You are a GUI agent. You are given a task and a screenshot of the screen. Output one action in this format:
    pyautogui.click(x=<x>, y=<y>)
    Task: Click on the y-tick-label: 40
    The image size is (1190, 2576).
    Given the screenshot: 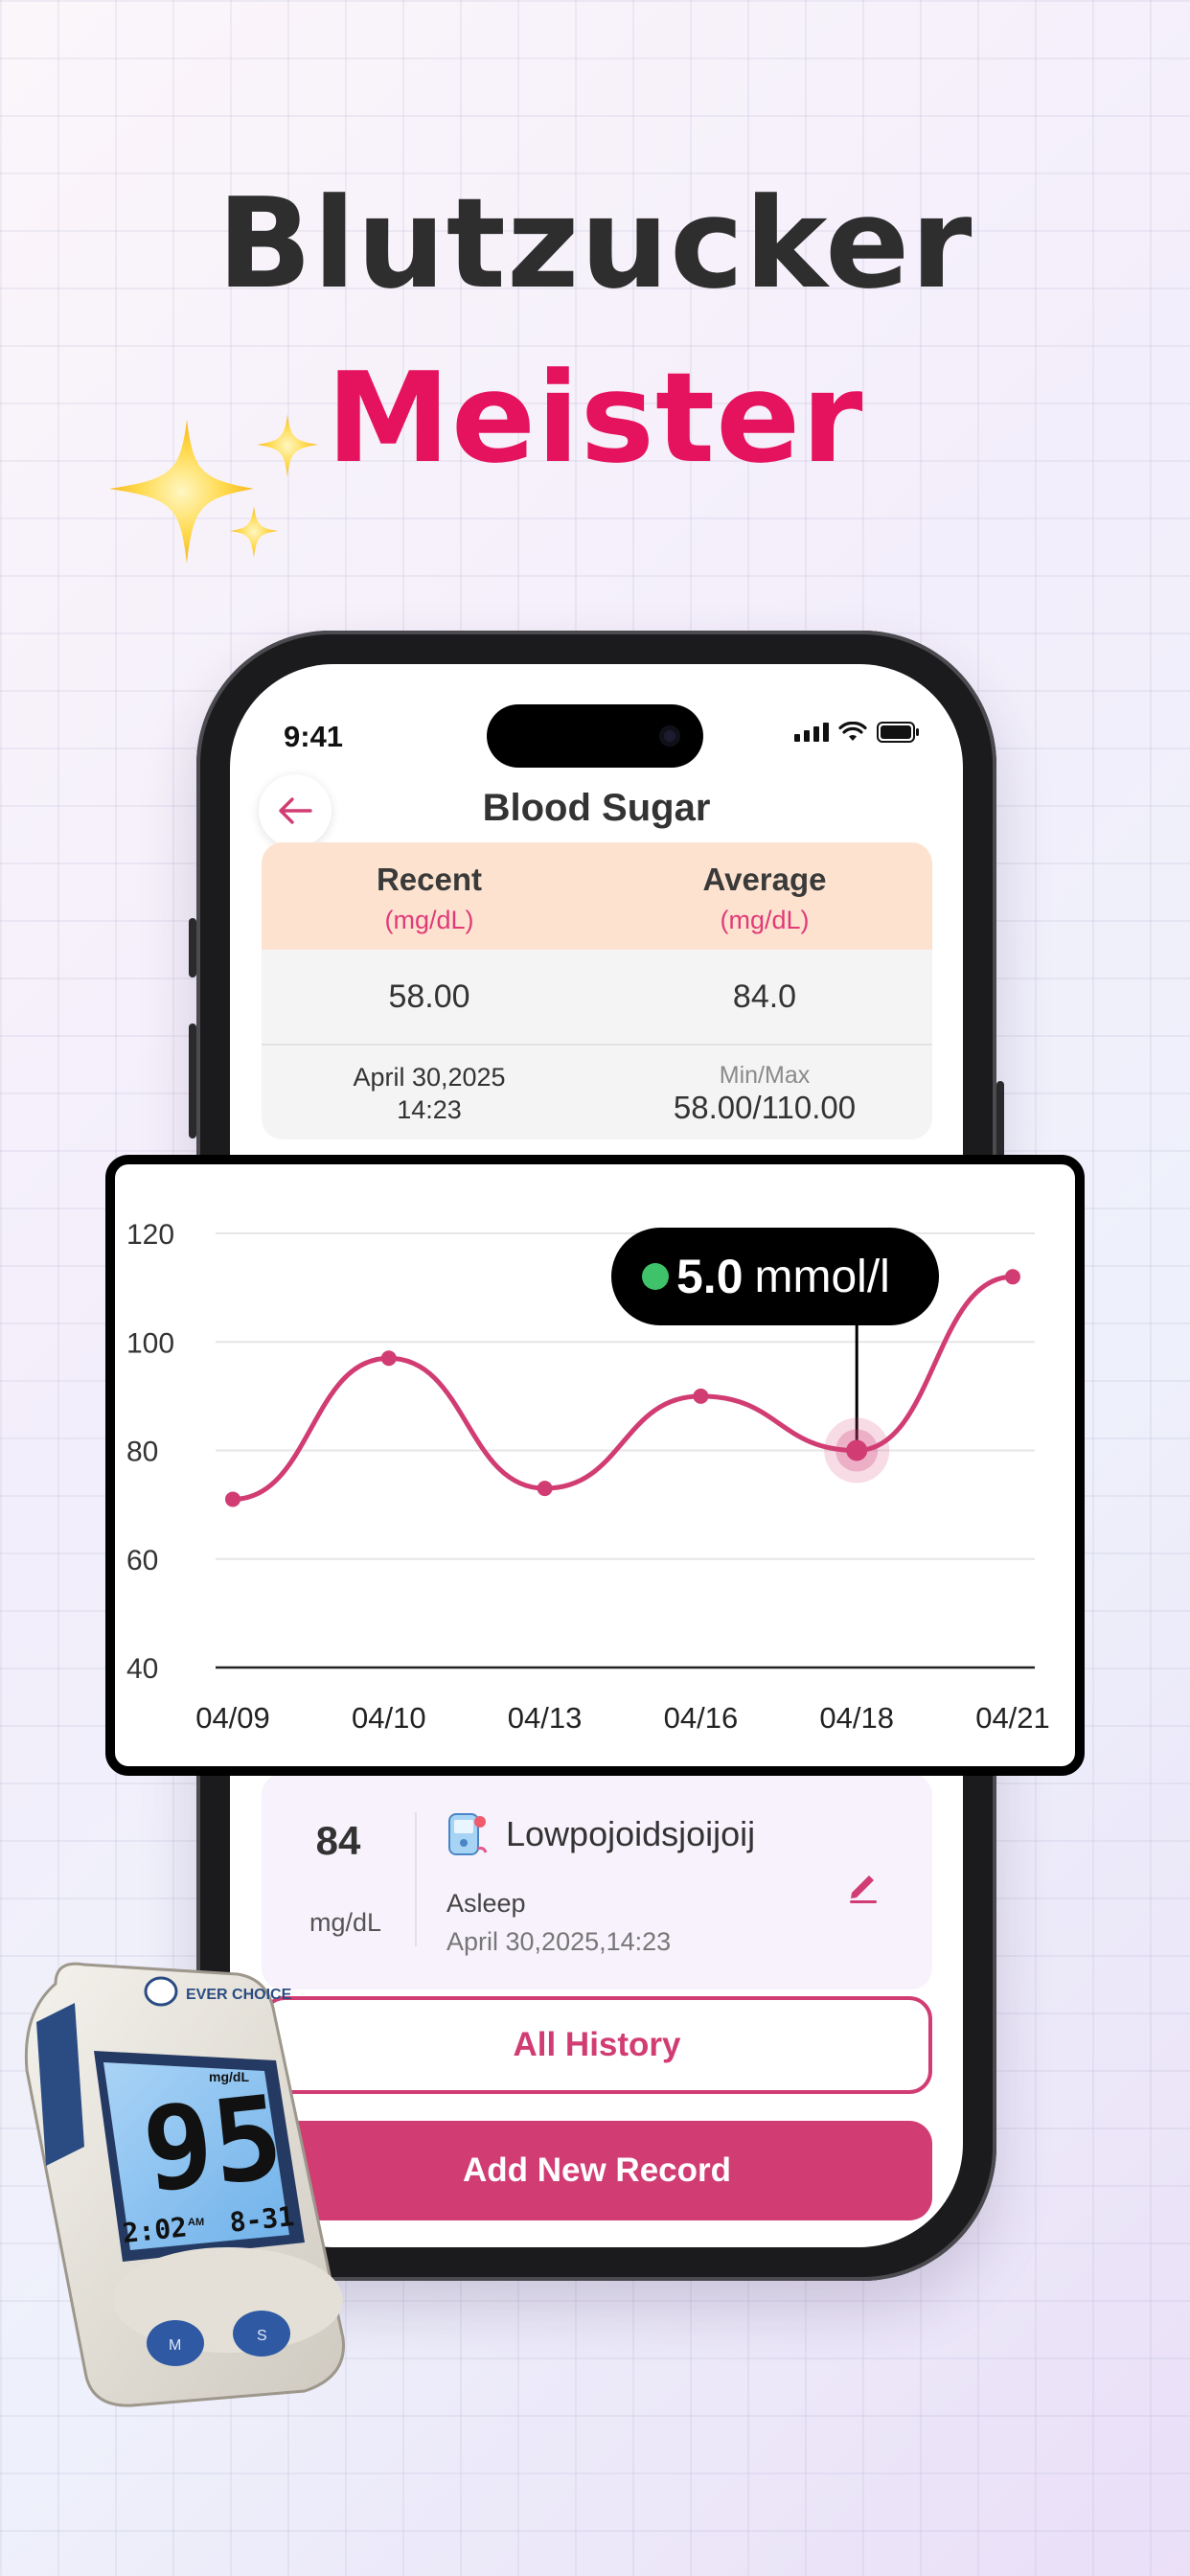 What is the action you would take?
    pyautogui.click(x=142, y=1669)
    